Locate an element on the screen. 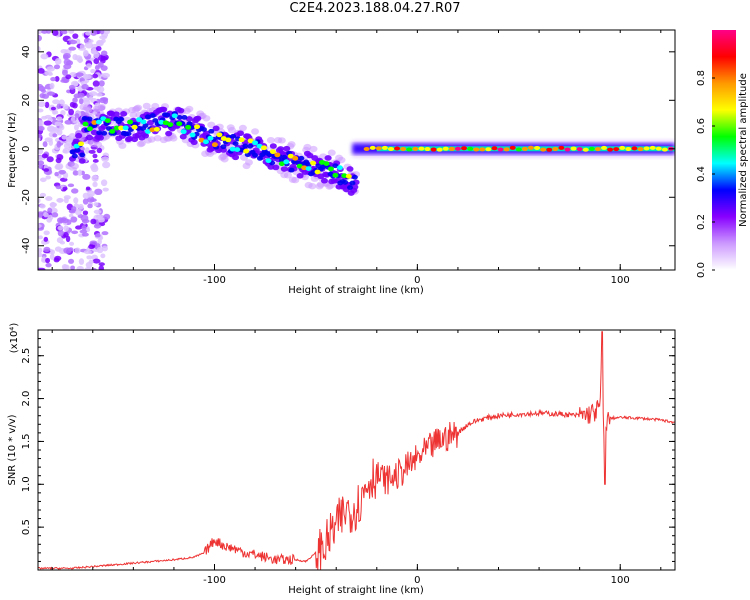 The image size is (750, 600). snr-y-axis-label: SNR (10 * v/v) is located at coordinates (12, 449).